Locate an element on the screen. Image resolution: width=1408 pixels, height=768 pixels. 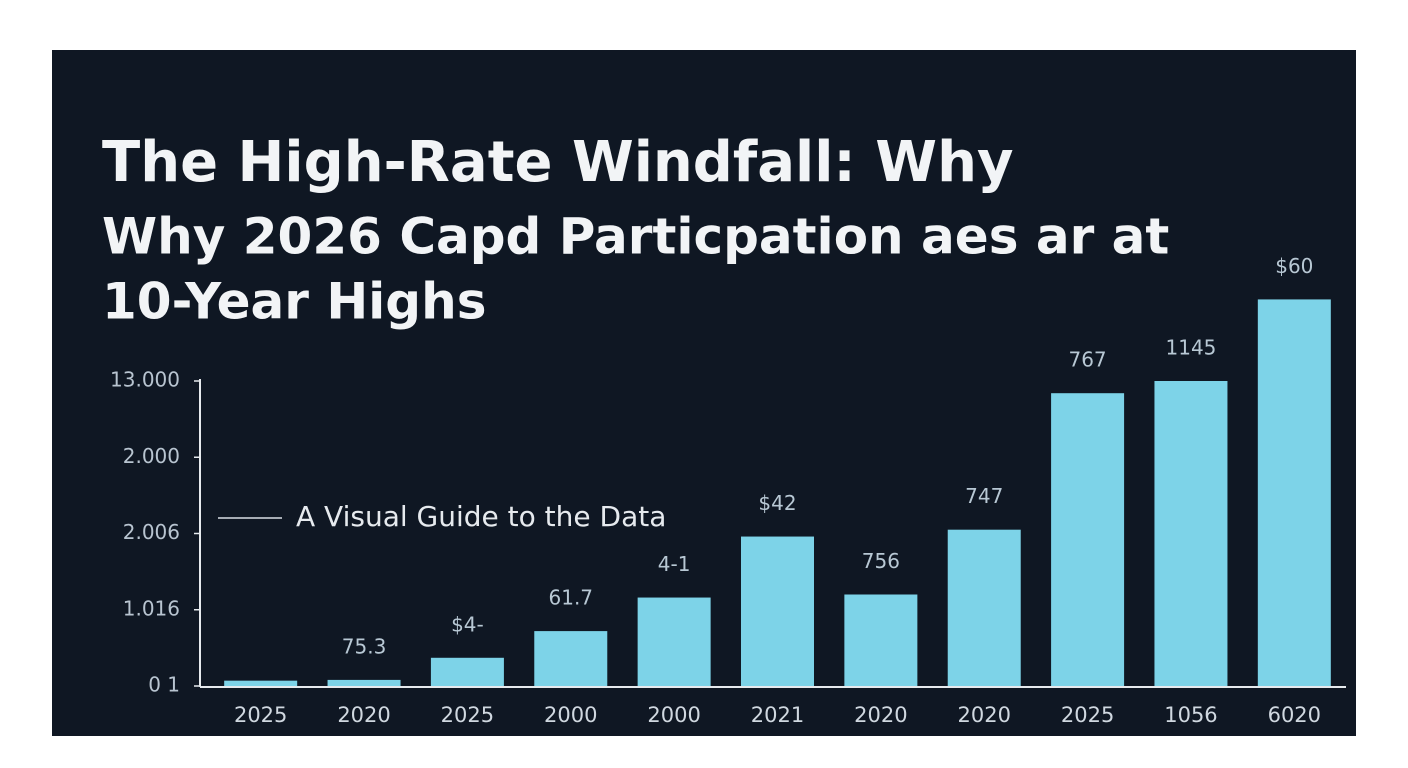
chart-title: 10-Year Highs is located at coordinates (294, 302).